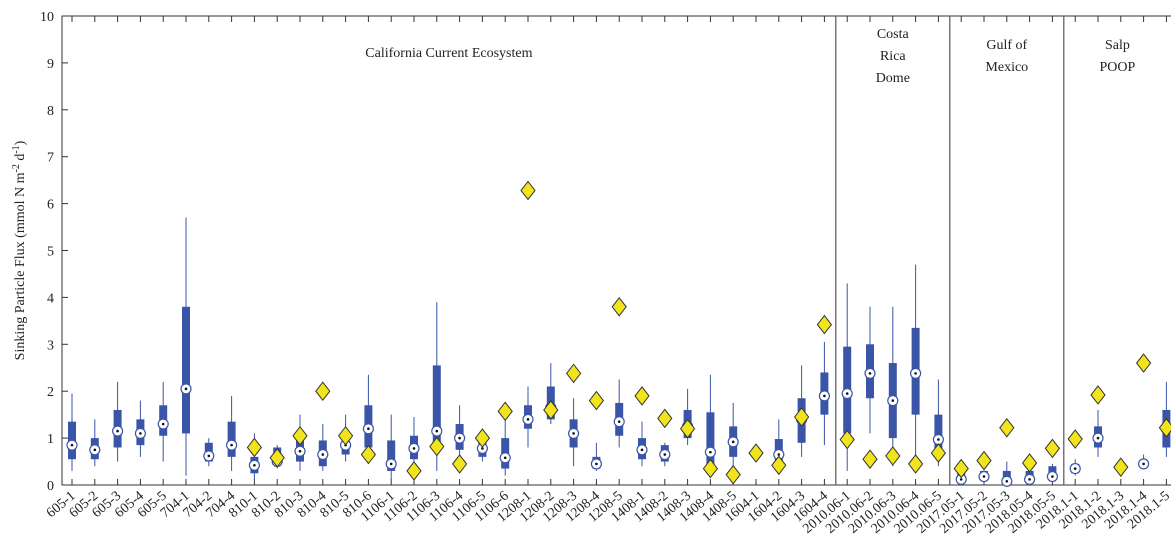 This screenshot has width=1171, height=555. What do you see at coordinates (1118, 67) in the screenshot?
I see `group-label: POOP` at bounding box center [1118, 67].